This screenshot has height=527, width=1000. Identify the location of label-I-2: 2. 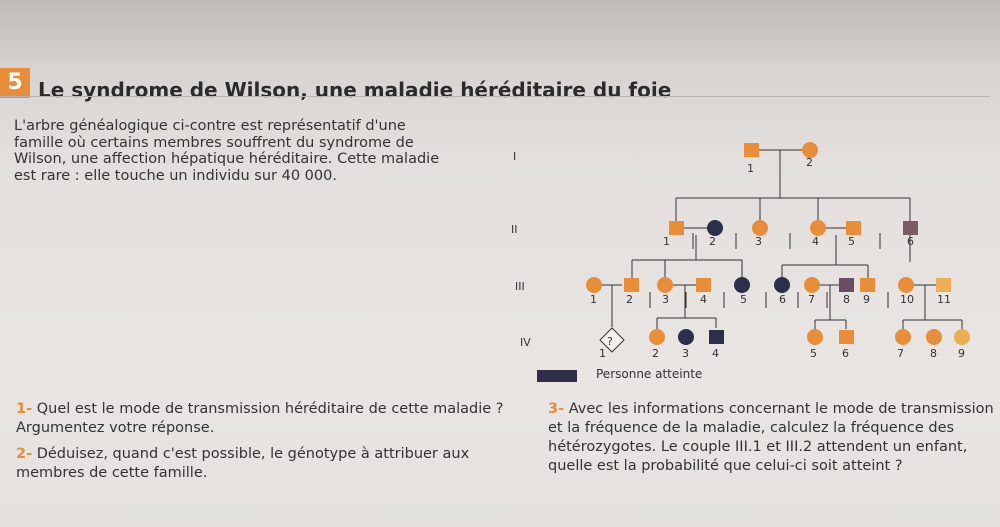
(809, 162).